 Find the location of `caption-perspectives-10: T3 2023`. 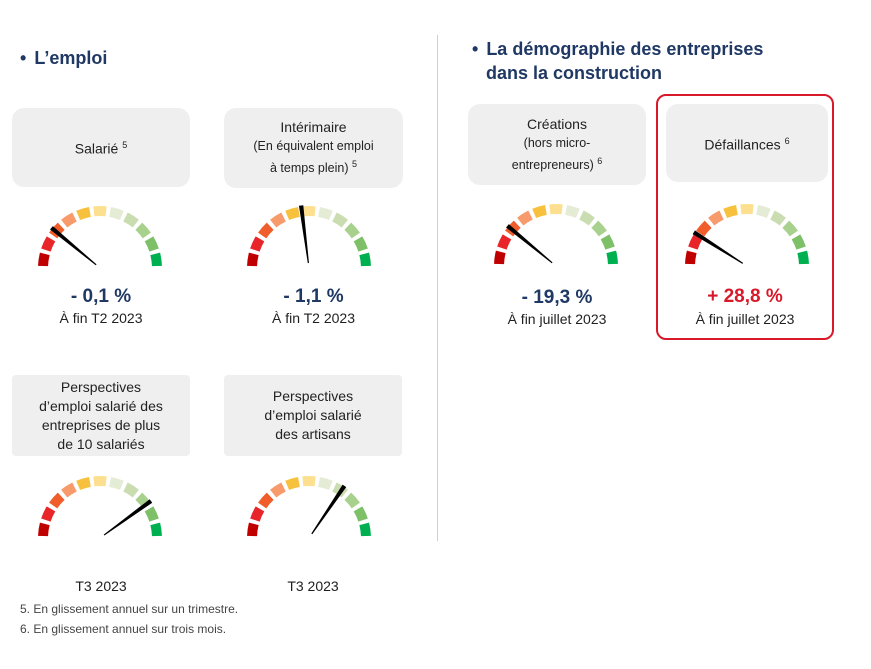

caption-perspectives-10: T3 2023 is located at coordinates (101, 586).